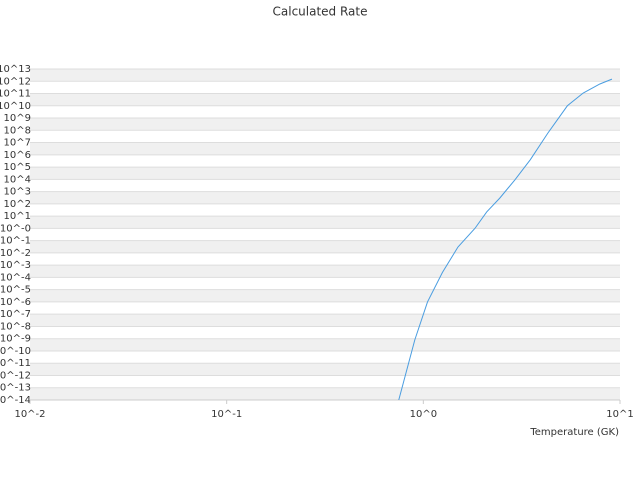  Describe the element at coordinates (17, 179) in the screenshot. I see `y-tick-label: 10^4` at that location.